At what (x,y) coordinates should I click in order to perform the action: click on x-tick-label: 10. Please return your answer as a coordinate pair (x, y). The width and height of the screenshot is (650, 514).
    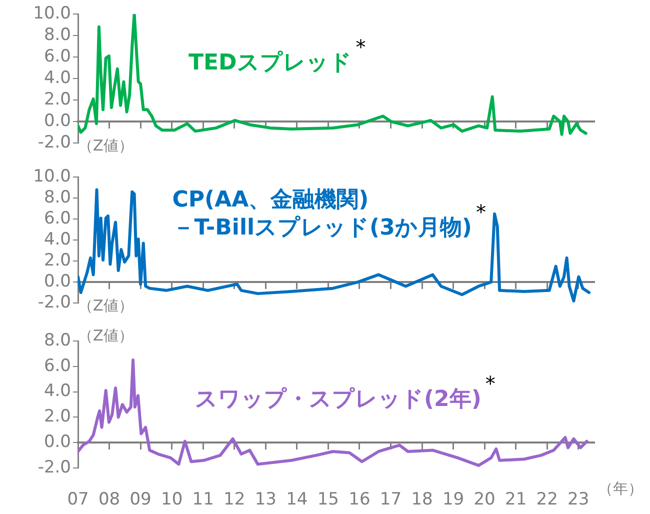
    Looking at the image, I should click on (172, 500).